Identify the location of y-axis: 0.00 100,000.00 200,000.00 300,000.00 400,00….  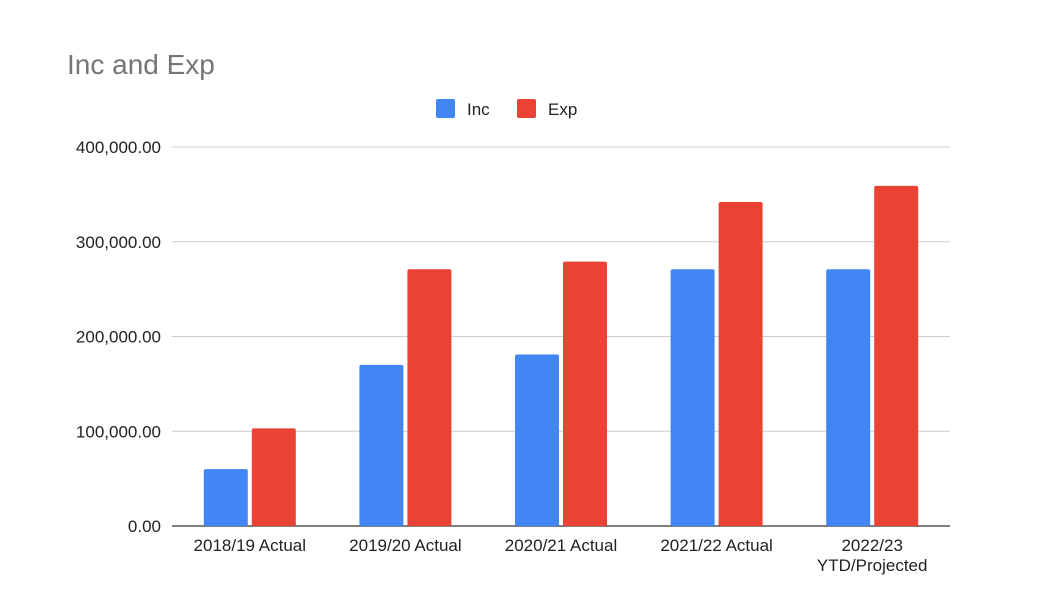
(118, 337).